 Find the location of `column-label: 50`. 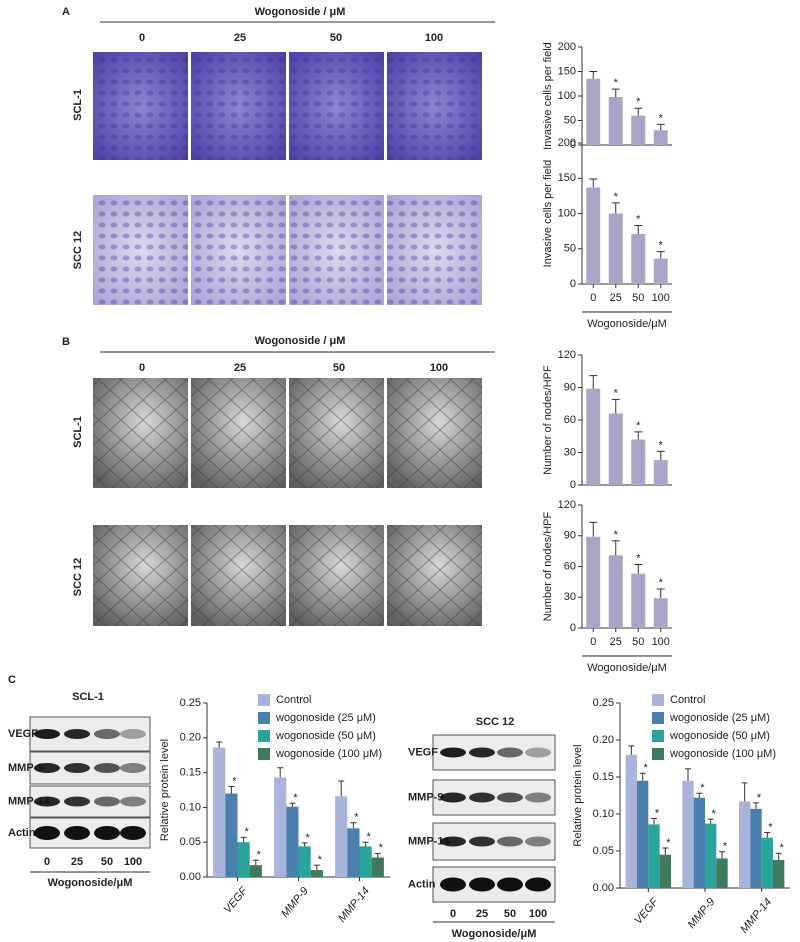

column-label: 50 is located at coordinates (339, 368).